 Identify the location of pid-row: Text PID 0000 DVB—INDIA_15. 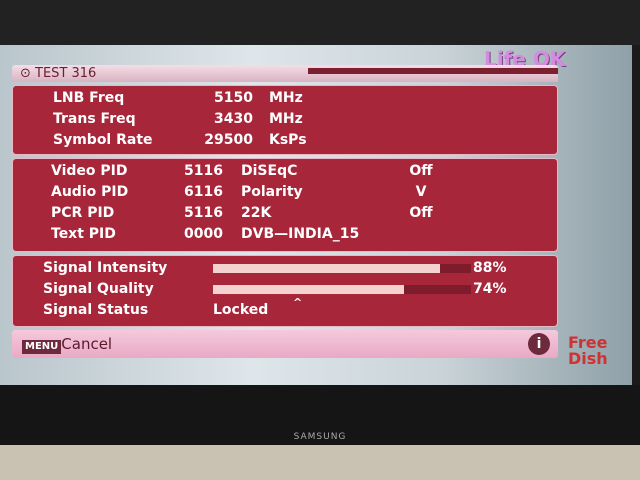
(285, 234).